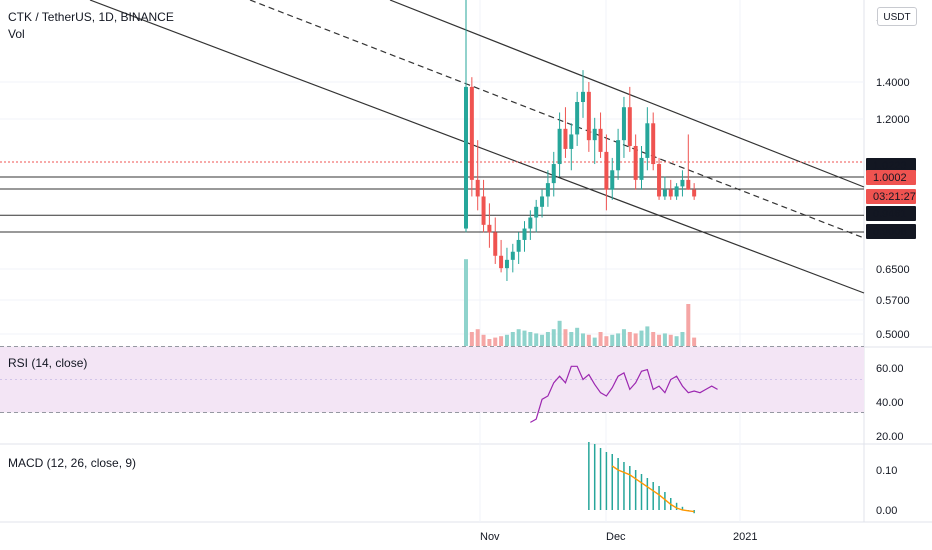 Image resolution: width=932 pixels, height=550 pixels. I want to click on price-label-text: 0.9008, so click(890, 232).